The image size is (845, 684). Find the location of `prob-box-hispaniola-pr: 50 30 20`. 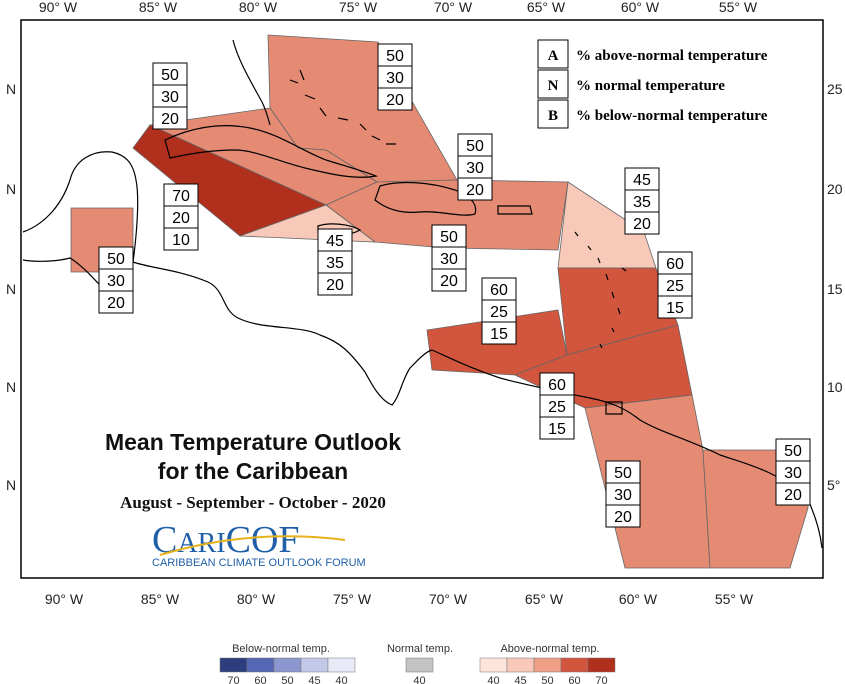

prob-box-hispaniola-pr: 50 30 20 is located at coordinates (475, 167).